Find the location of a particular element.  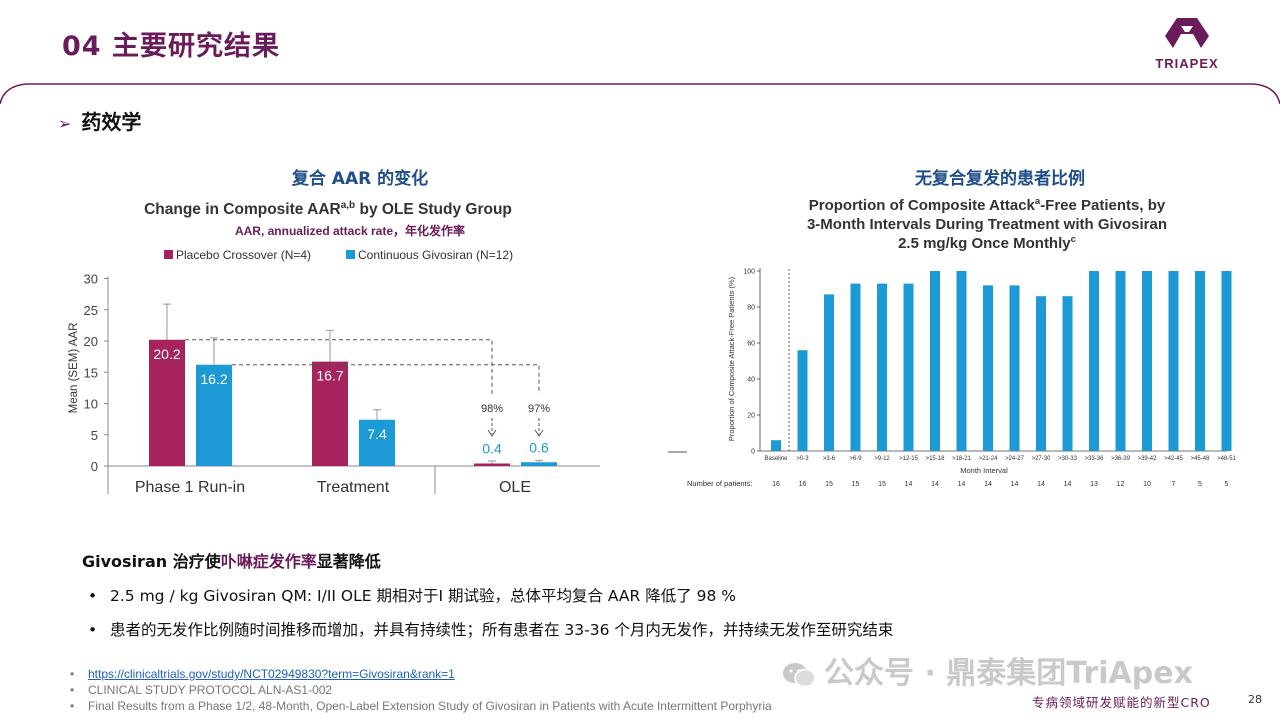

legend-swatch-givosiran is located at coordinates (350, 254).